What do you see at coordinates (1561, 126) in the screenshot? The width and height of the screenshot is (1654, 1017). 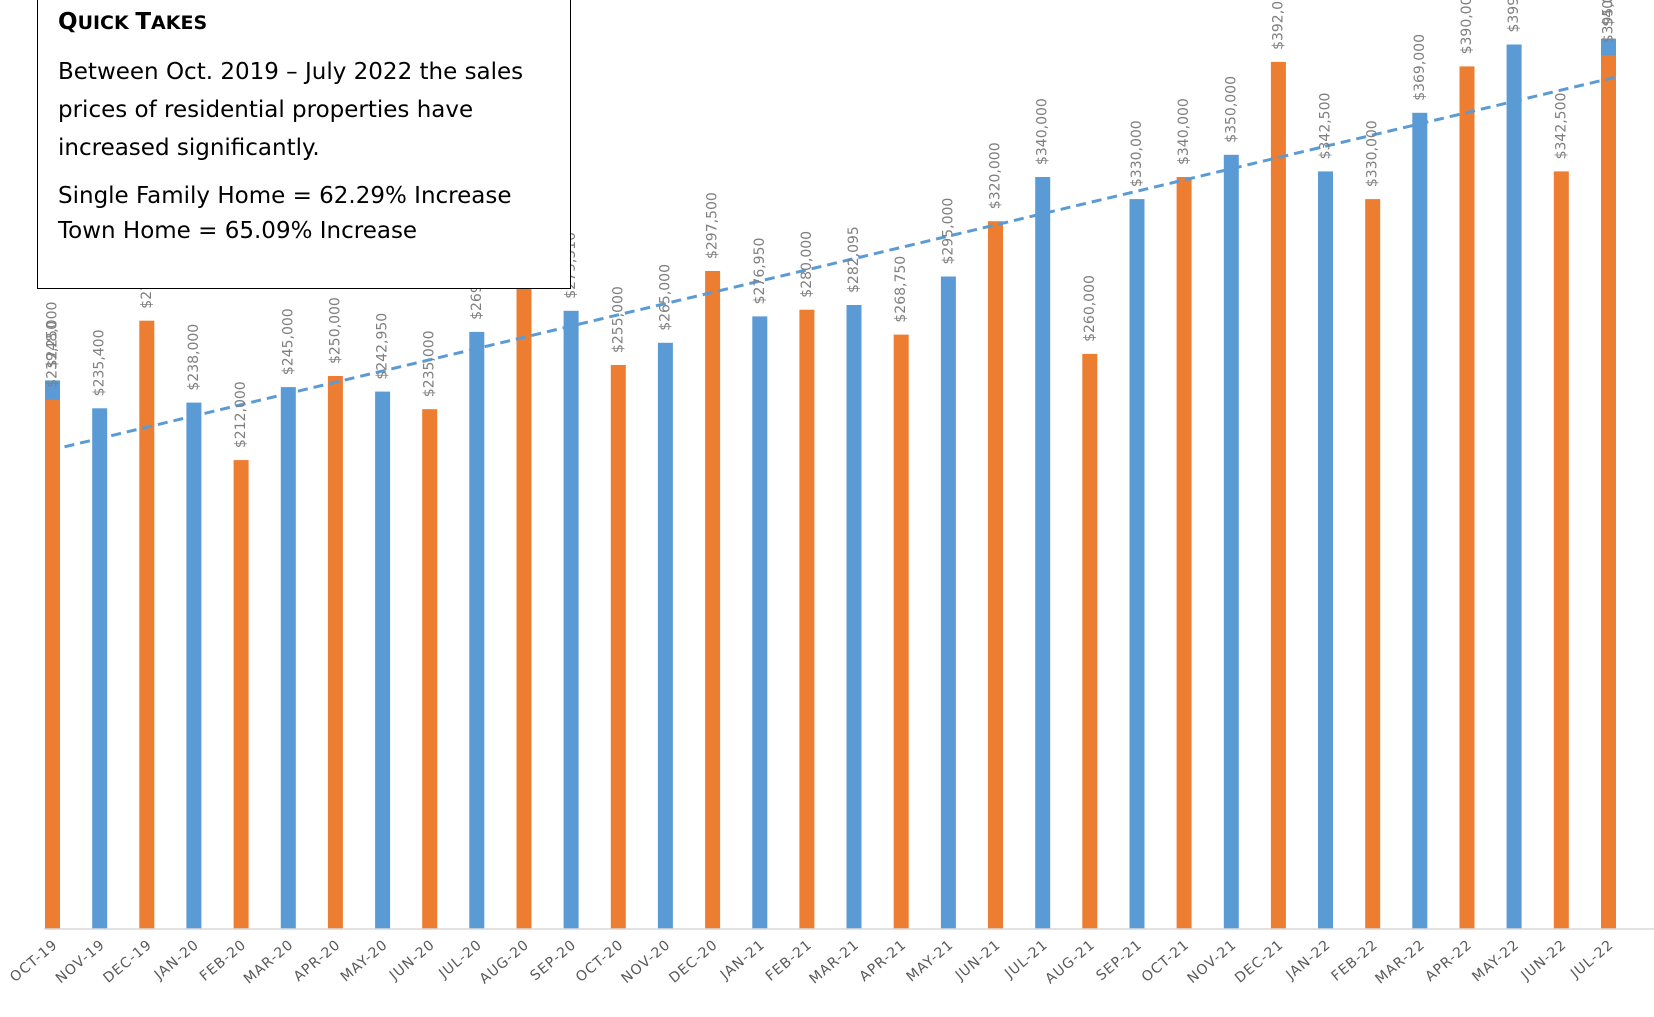 I see `data-label-series1-jun-22: $342,500` at bounding box center [1561, 126].